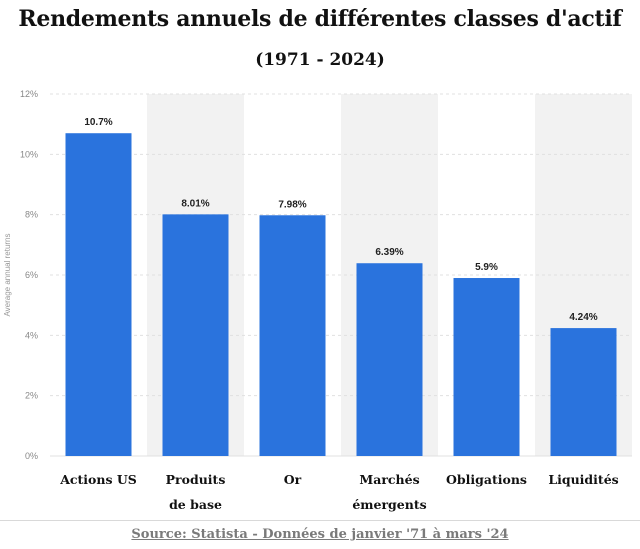  What do you see at coordinates (583, 317) in the screenshot?
I see `bar-value-label: 4.24%` at bounding box center [583, 317].